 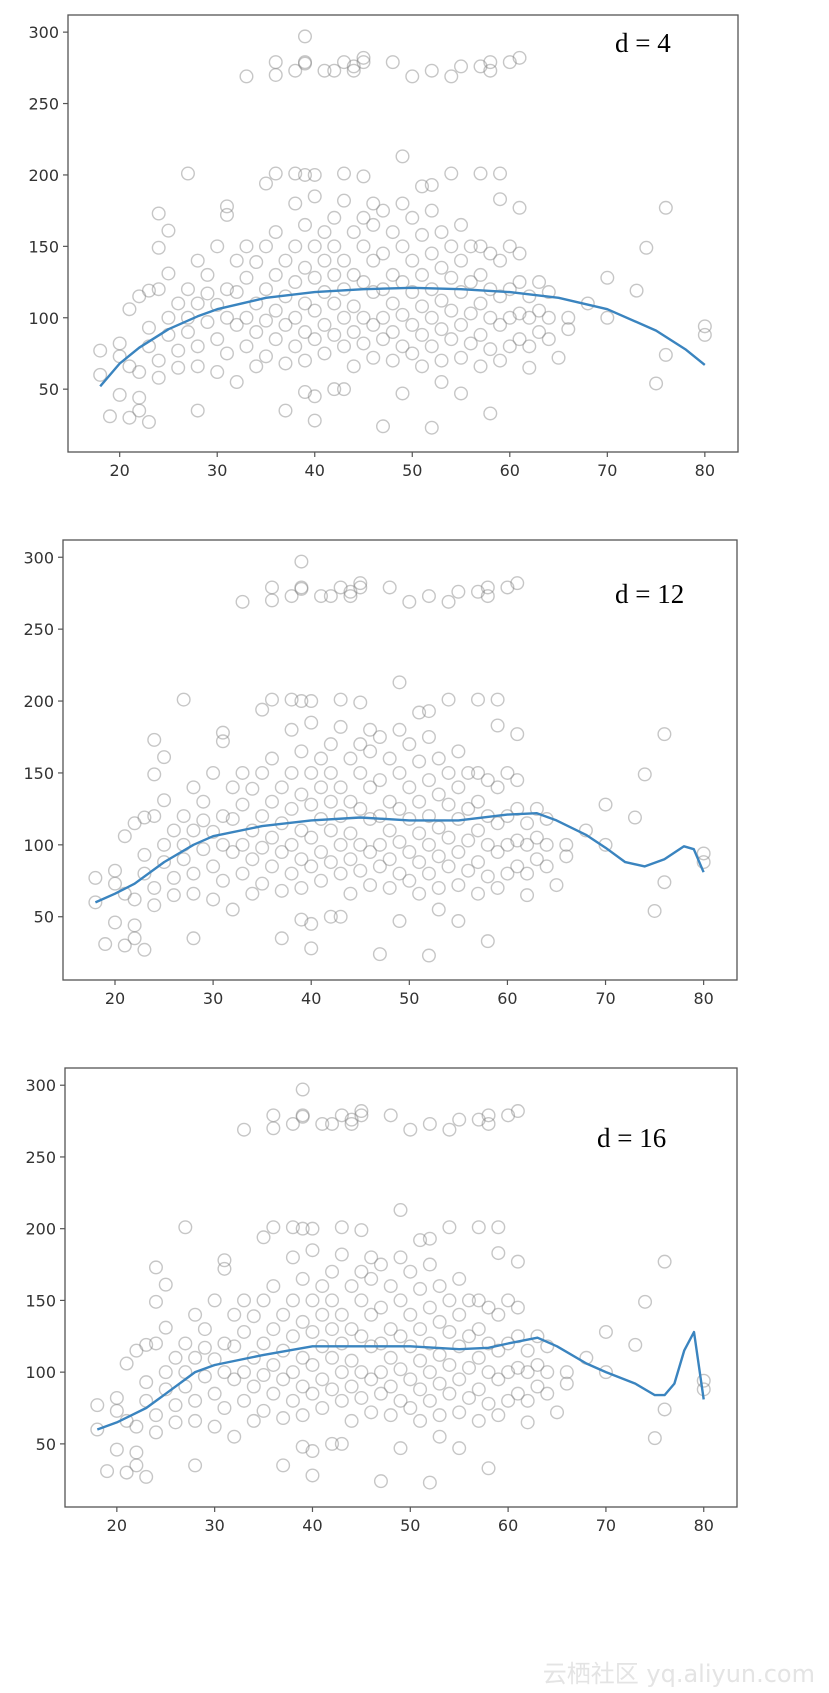 What do you see at coordinates (605, 998) in the screenshot?
I see `x-tick-label: 70` at bounding box center [605, 998].